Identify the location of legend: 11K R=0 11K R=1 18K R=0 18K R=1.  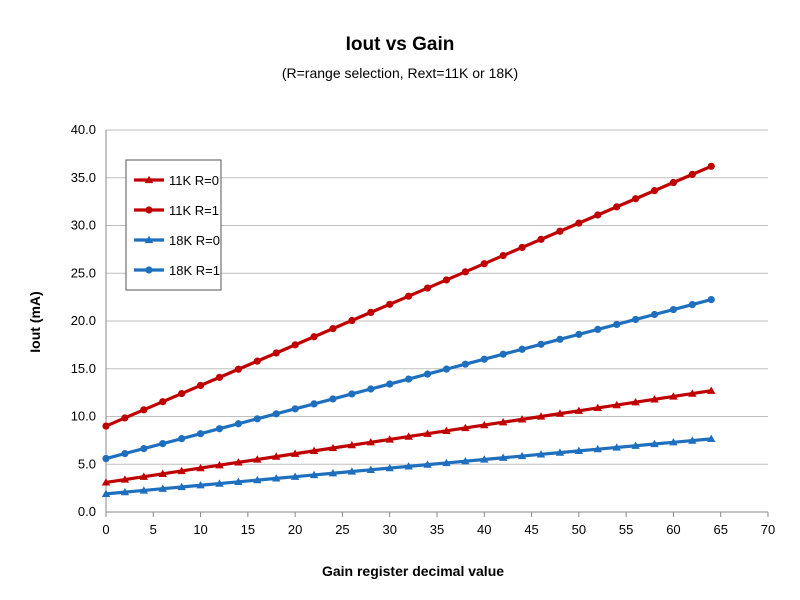
(173, 225).